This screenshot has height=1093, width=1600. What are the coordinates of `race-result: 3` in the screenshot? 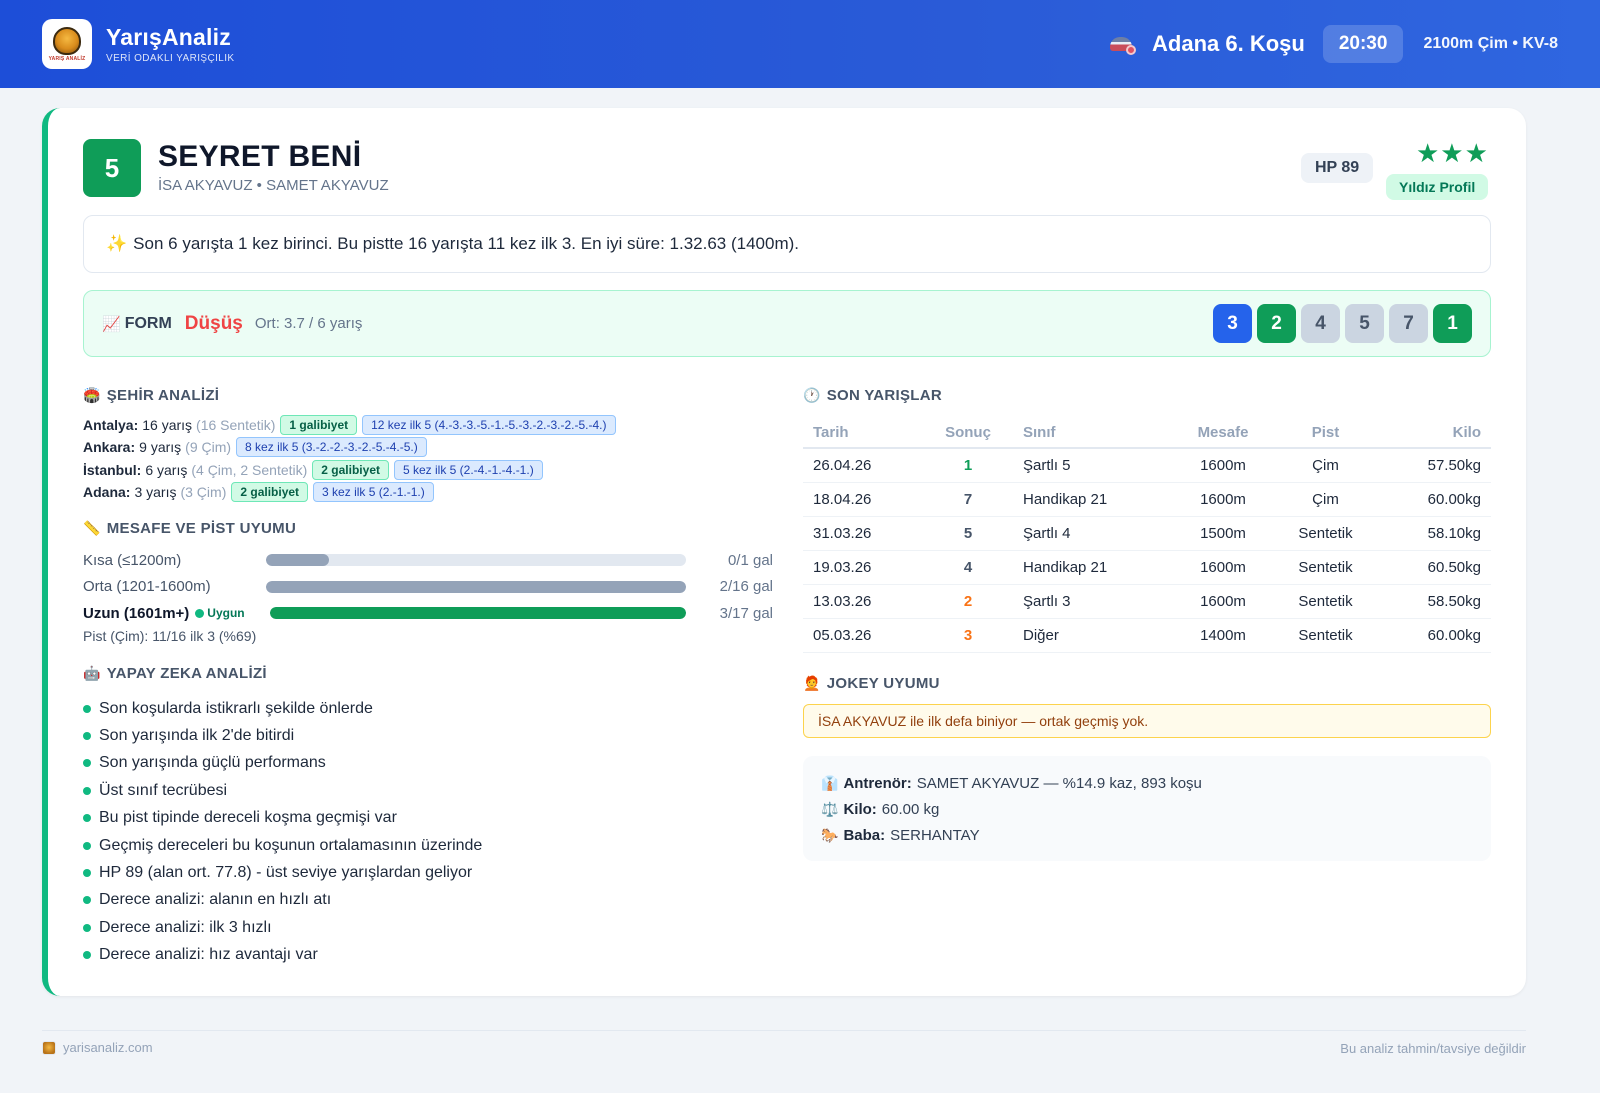 It's located at (968, 635).